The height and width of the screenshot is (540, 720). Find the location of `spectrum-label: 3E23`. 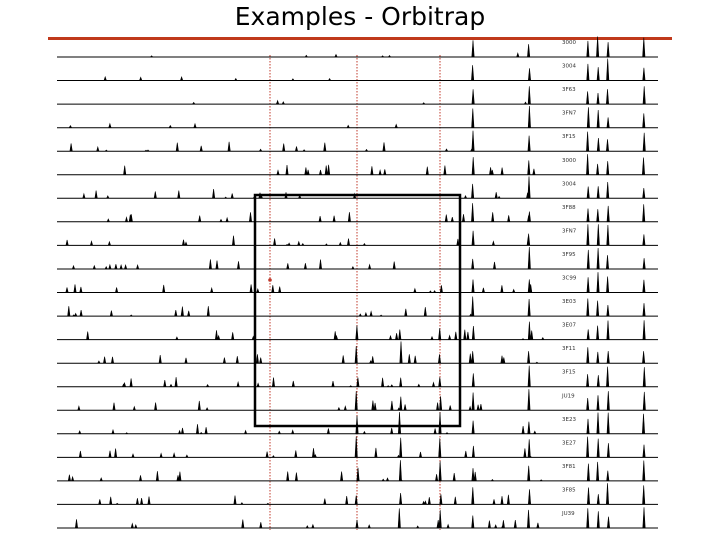

spectrum-label: 3E23 is located at coordinates (569, 420).